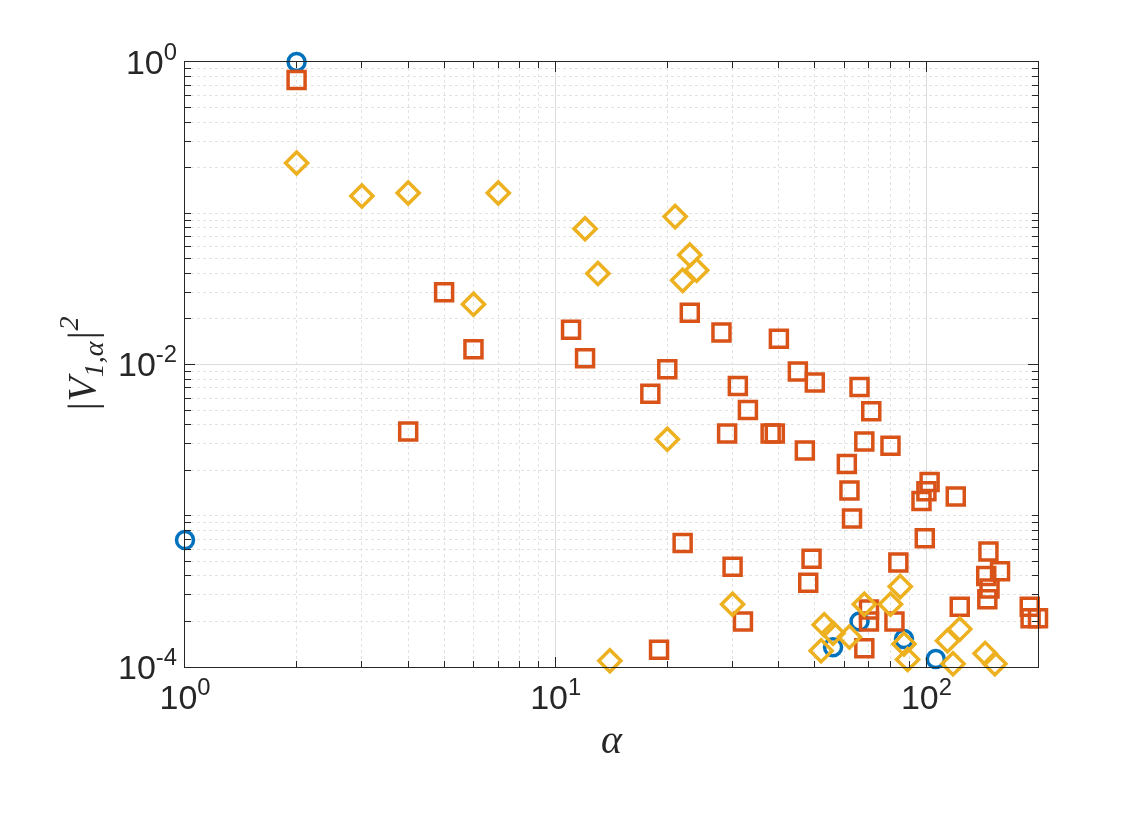 This screenshot has height=834, width=1146. Describe the element at coordinates (147, 362) in the screenshot. I see `y-tick-label: 10$^{-2}$` at that location.